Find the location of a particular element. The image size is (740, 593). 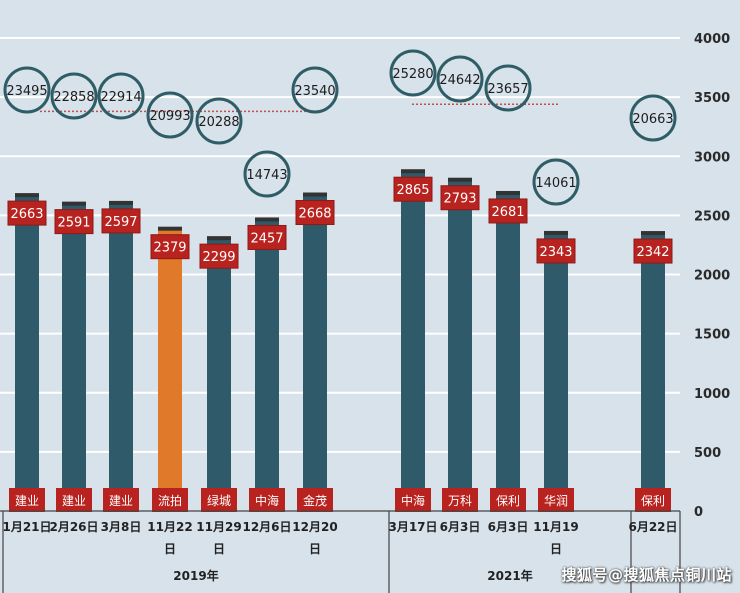

value-label: 2865 is located at coordinates (412, 190).